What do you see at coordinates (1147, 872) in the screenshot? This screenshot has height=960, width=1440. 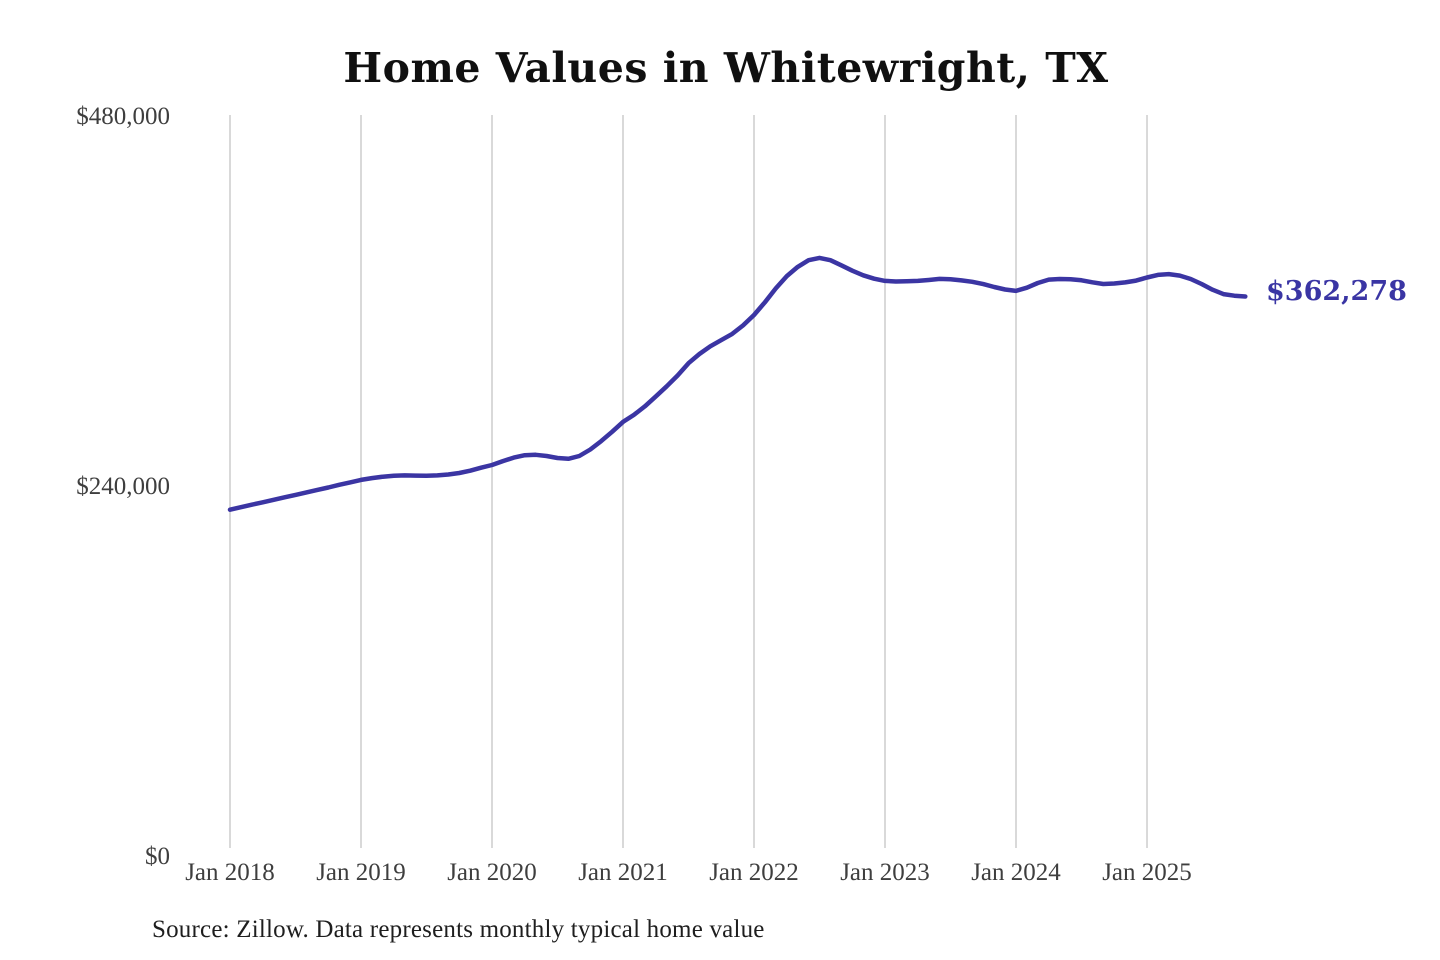 I see `x-tick-label-jan-2025: Jan 2025` at bounding box center [1147, 872].